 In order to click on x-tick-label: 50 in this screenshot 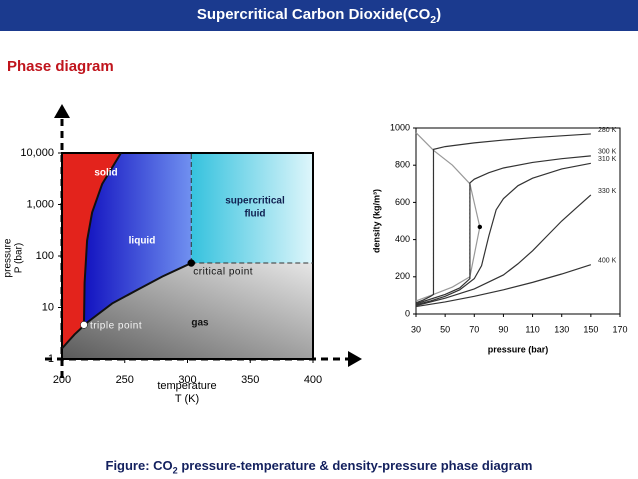, I will do `click(445, 329)`.